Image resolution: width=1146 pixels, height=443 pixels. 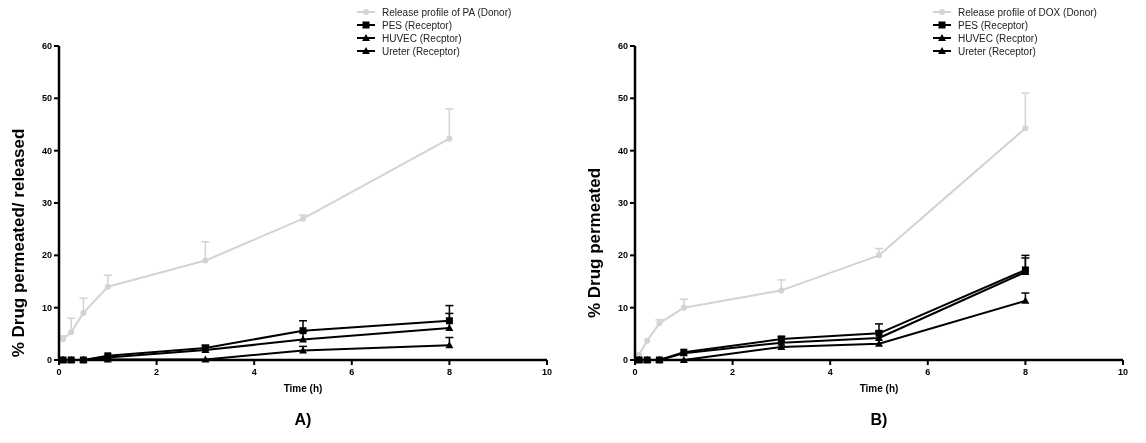 What do you see at coordinates (879, 419) in the screenshot?
I see `text: B)` at bounding box center [879, 419].